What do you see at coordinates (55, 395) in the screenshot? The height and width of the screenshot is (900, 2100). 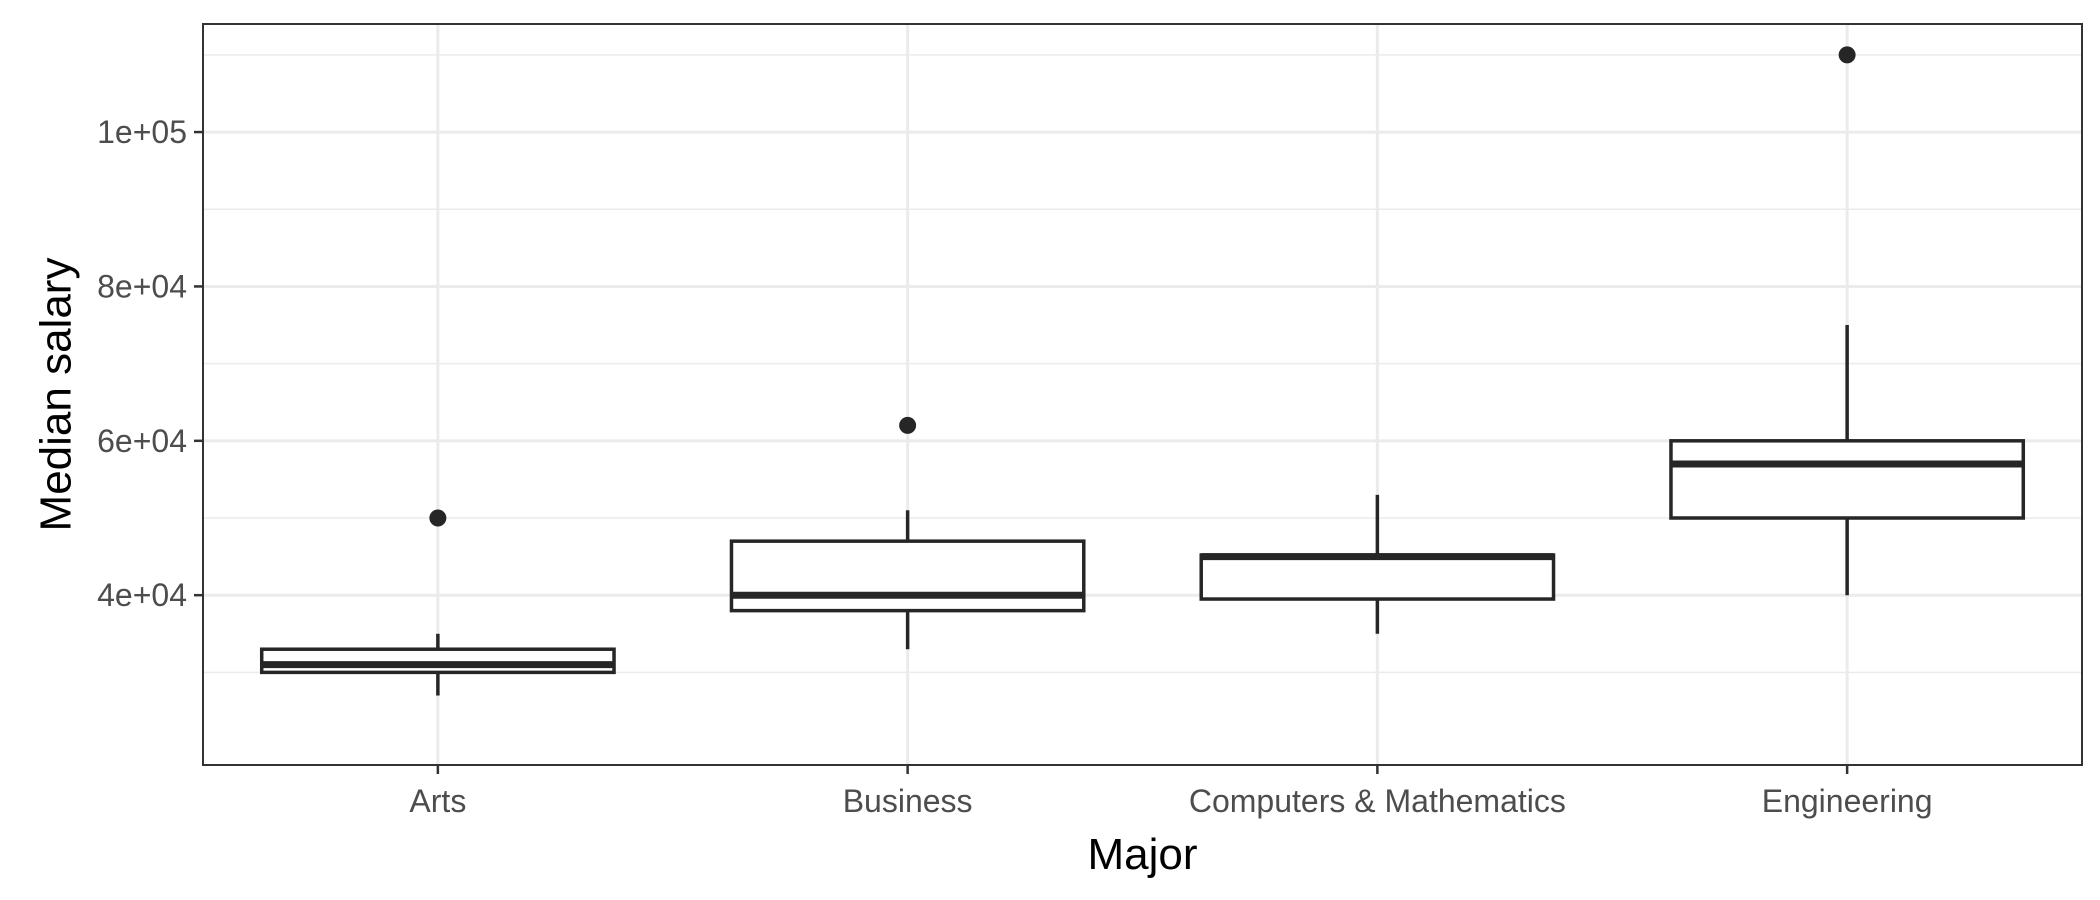 I see `y-axis-title: Median salary` at bounding box center [55, 395].